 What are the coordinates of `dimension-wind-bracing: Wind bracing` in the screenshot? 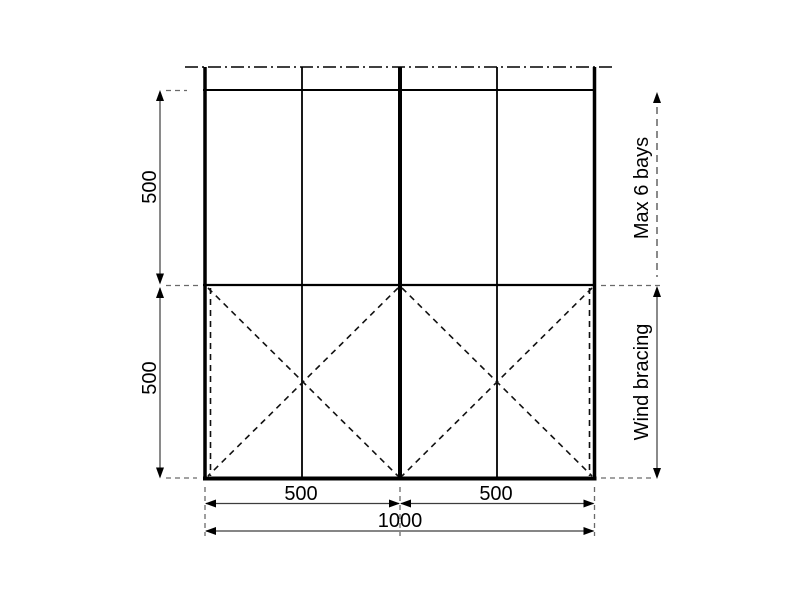 It's located at (631, 381).